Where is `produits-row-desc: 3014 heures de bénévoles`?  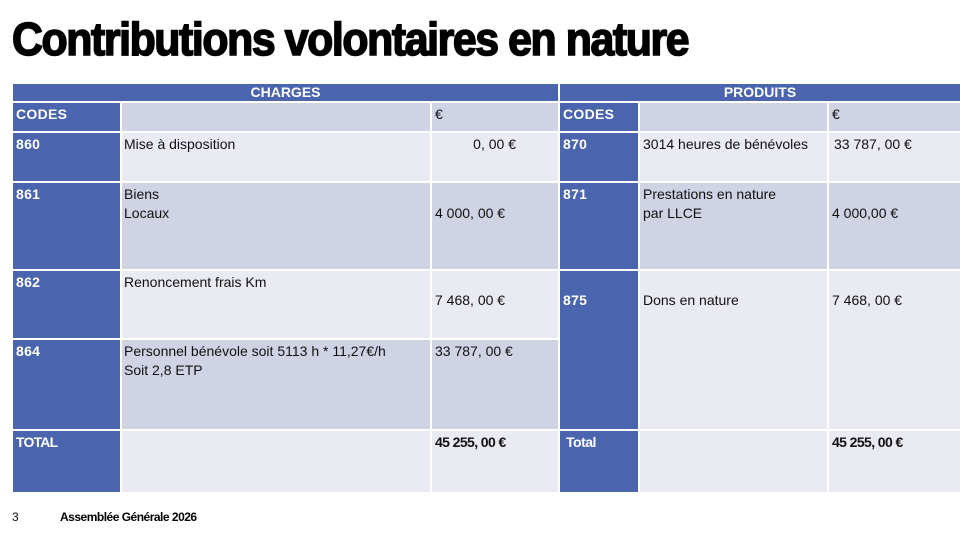
produits-row-desc: 3014 heures de bénévoles is located at coordinates (733, 157).